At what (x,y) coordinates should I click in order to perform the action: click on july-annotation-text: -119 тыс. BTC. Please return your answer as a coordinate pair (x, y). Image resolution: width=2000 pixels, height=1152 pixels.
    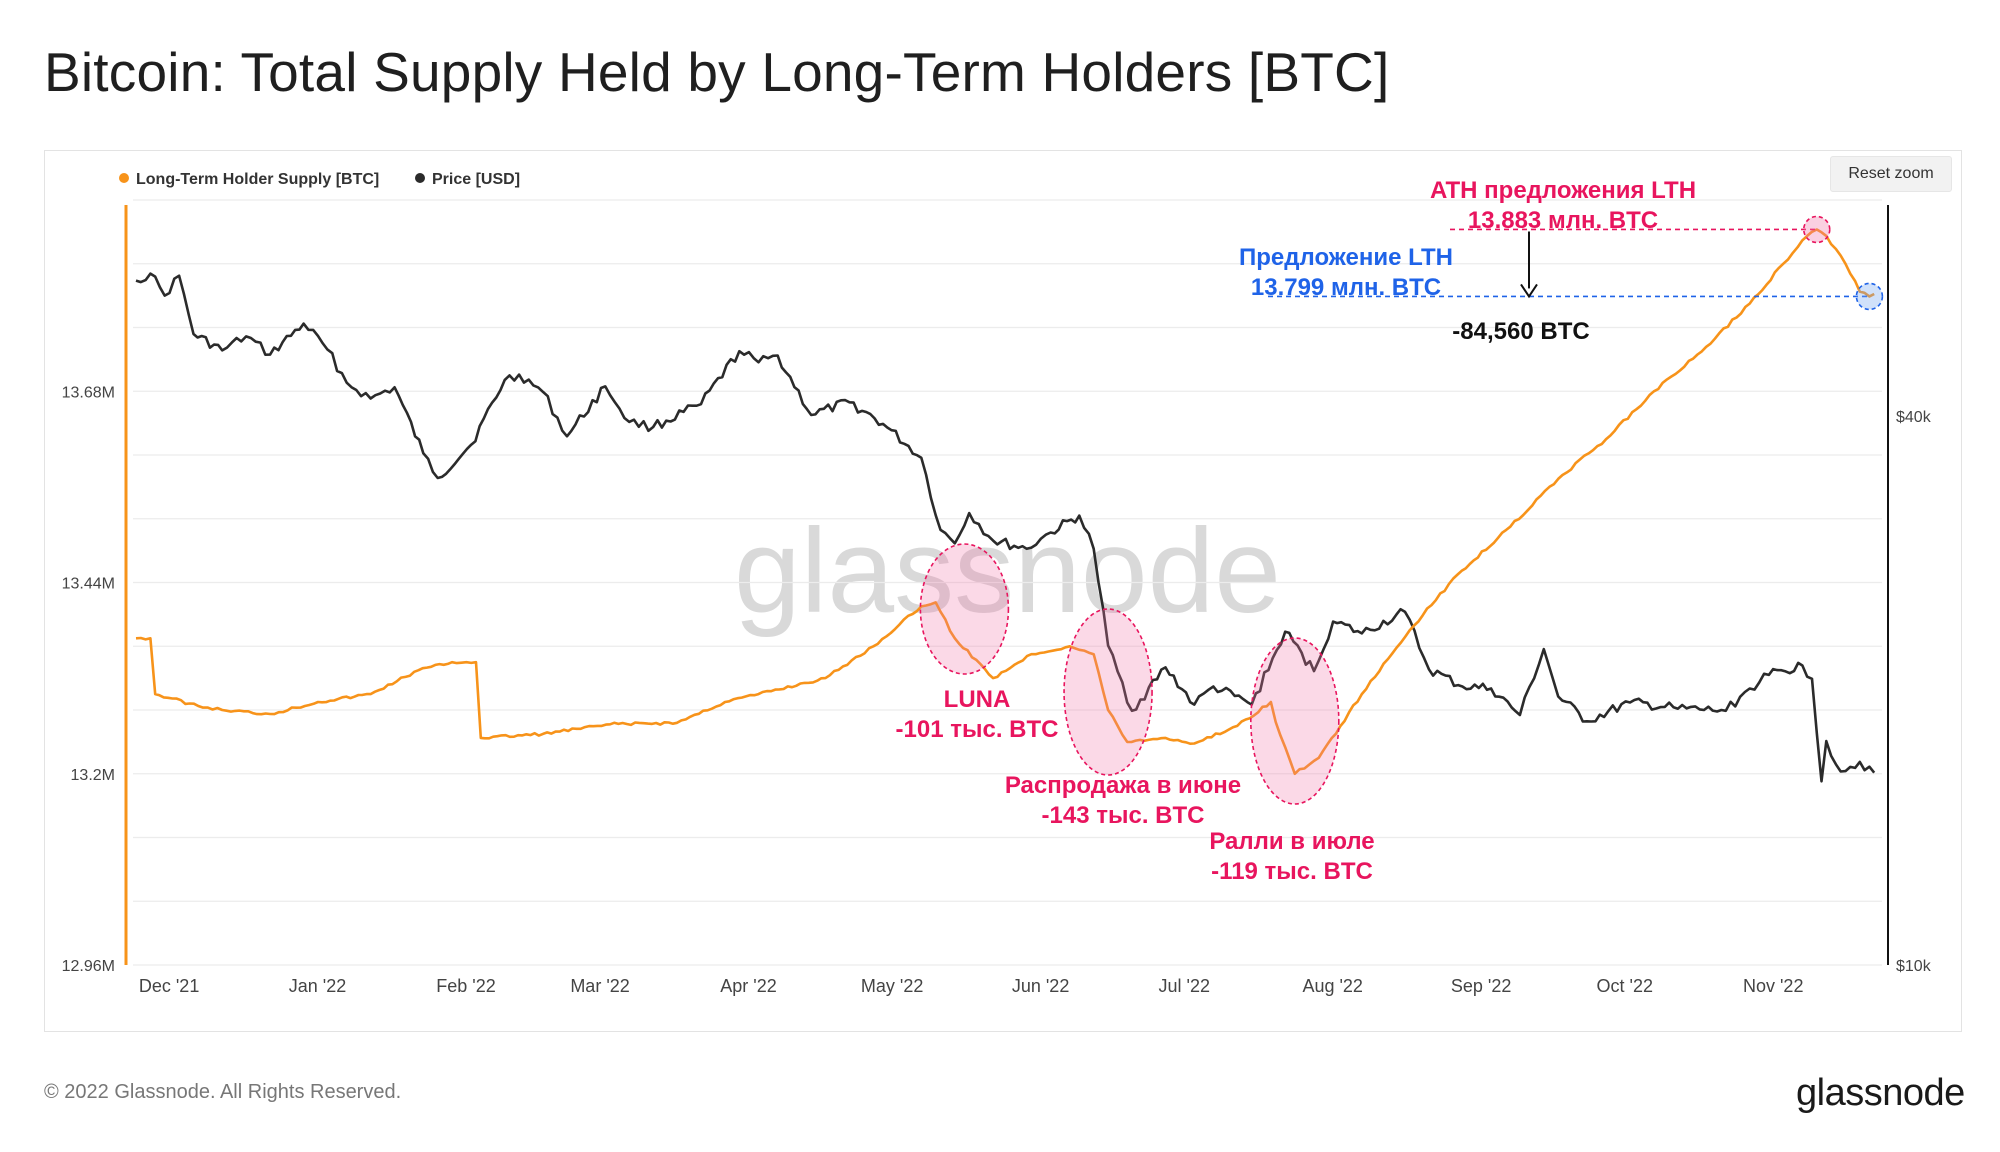
    Looking at the image, I should click on (1292, 871).